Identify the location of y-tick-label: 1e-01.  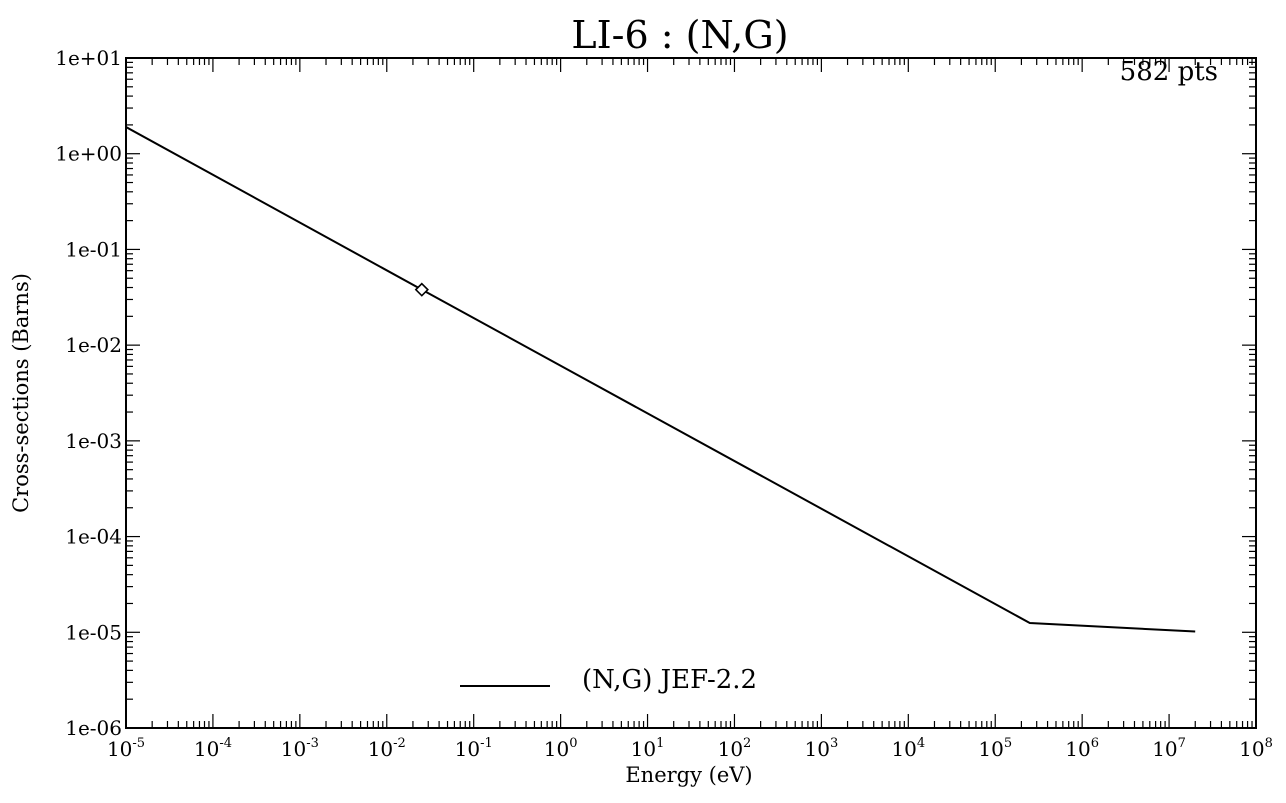
(93, 249).